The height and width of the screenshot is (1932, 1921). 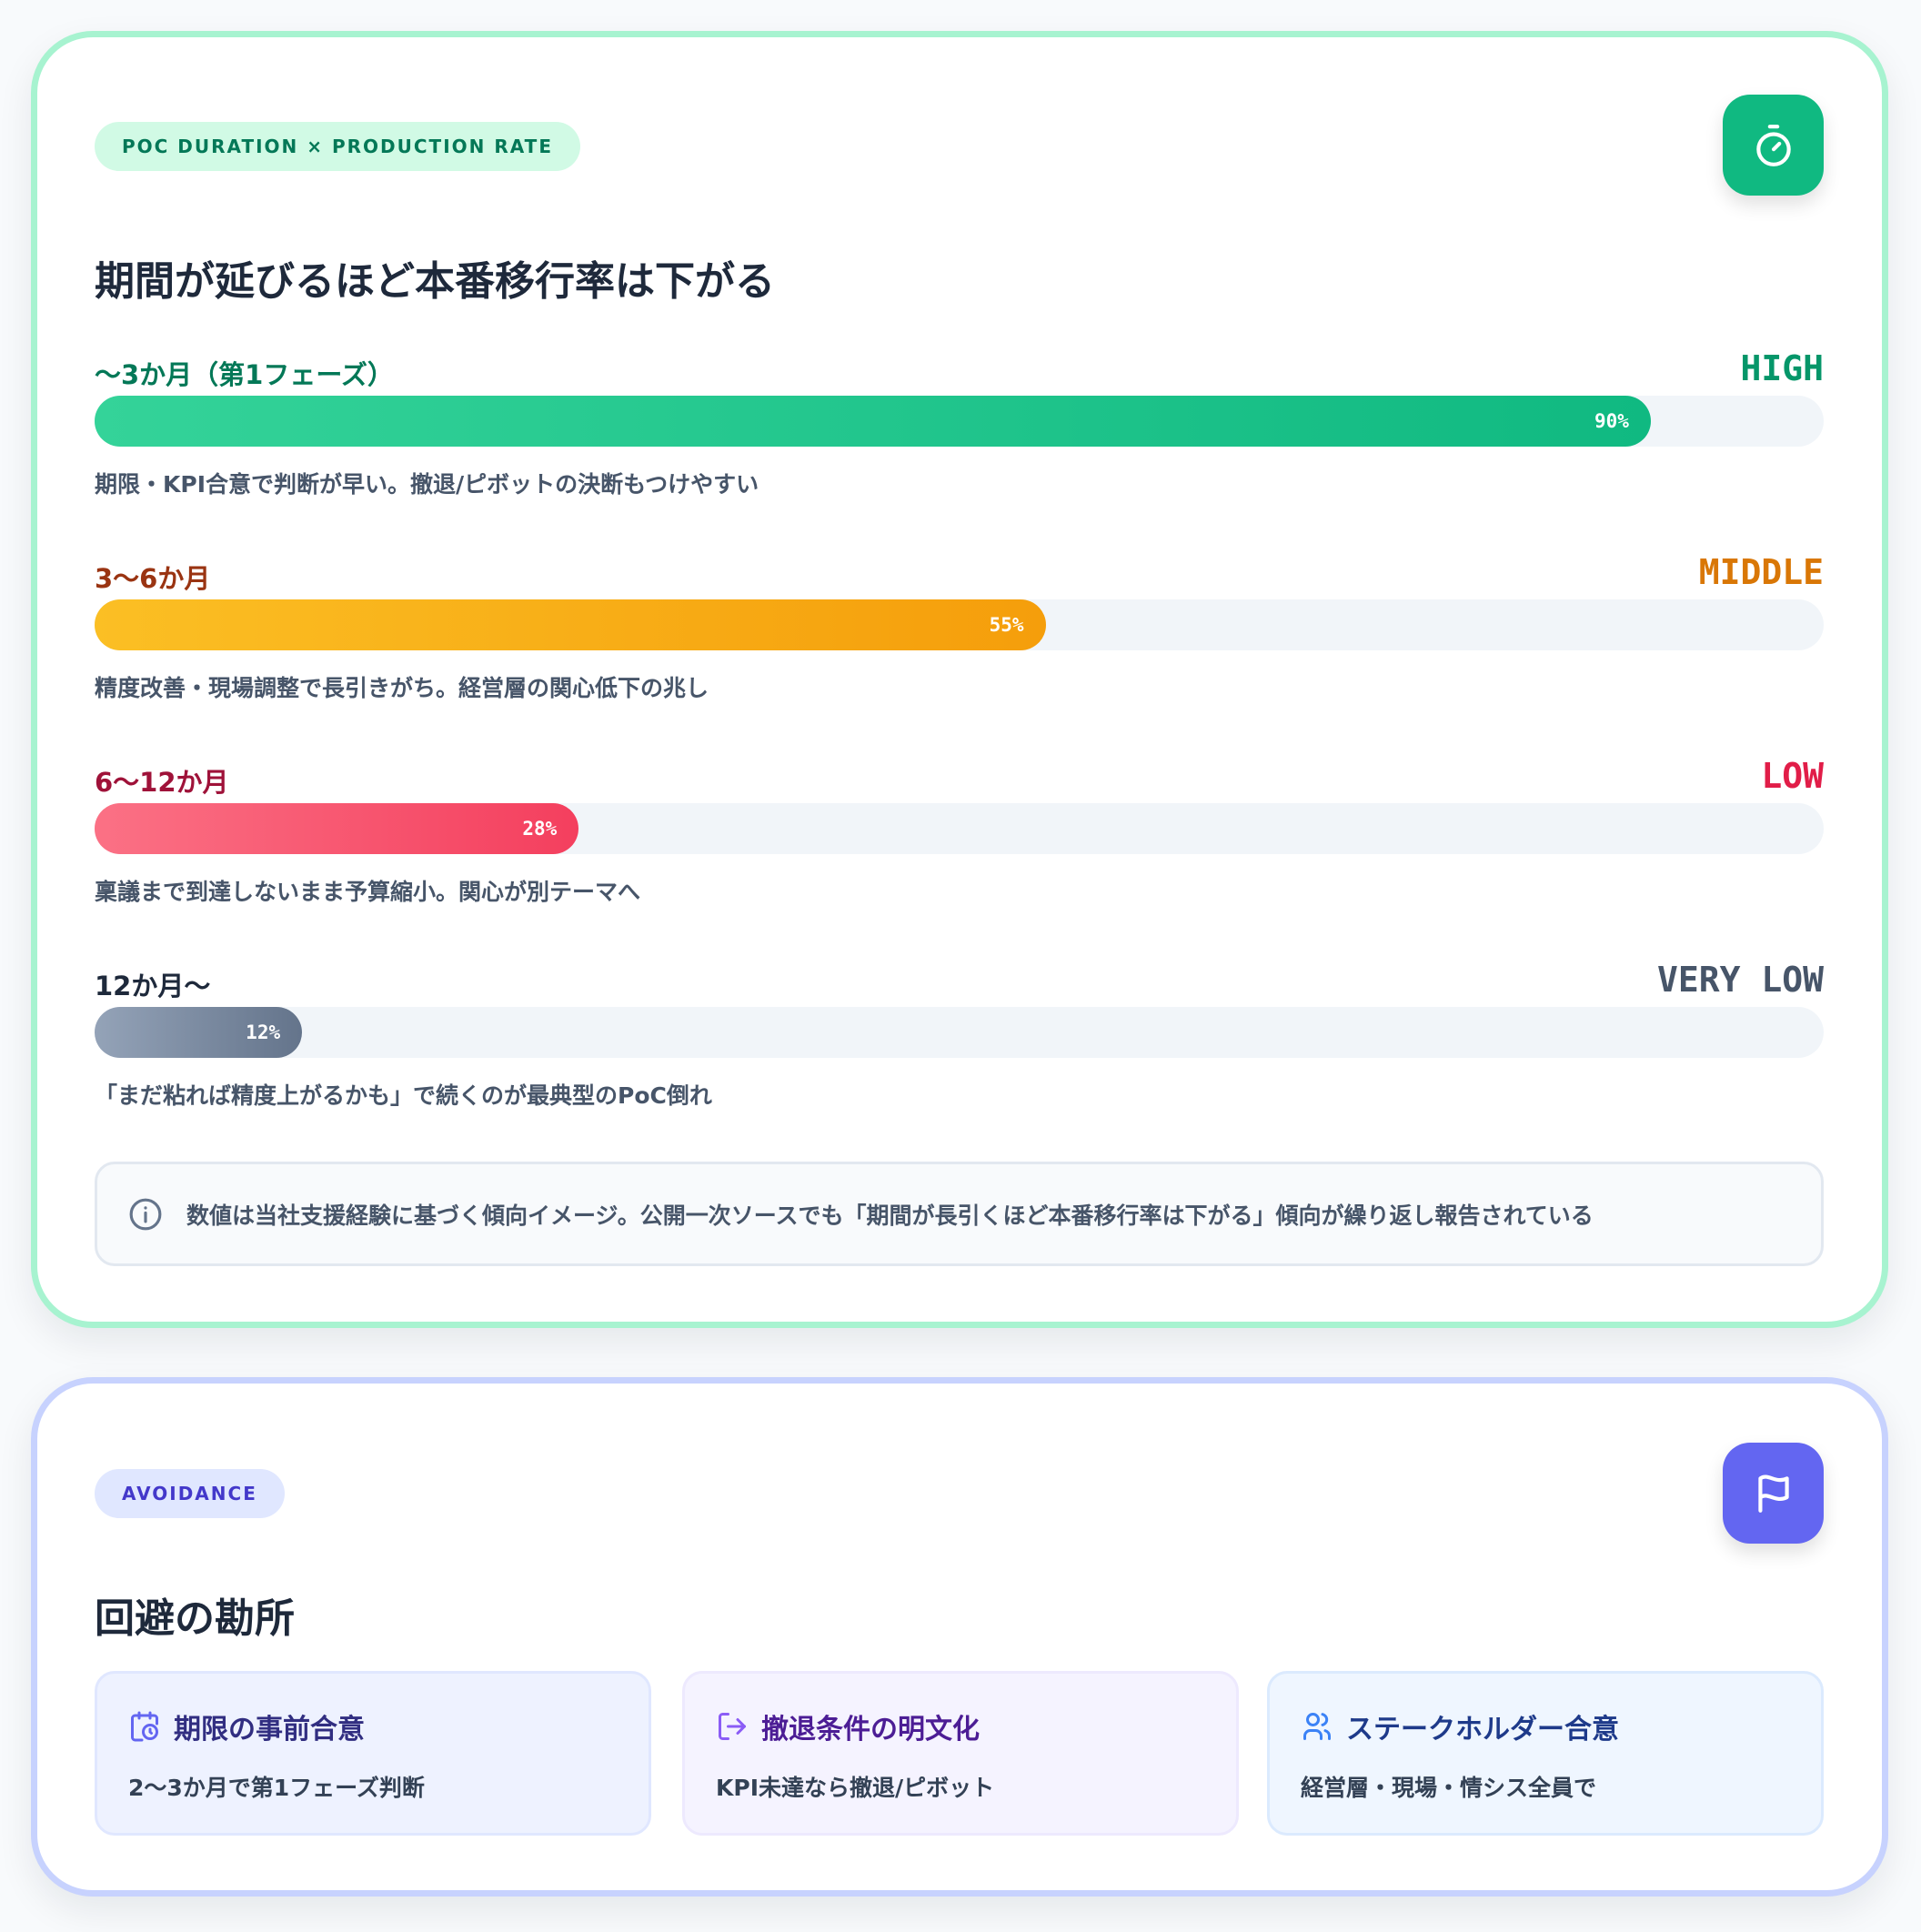 What do you see at coordinates (1782, 368) in the screenshot?
I see `rate-level: HIGH` at bounding box center [1782, 368].